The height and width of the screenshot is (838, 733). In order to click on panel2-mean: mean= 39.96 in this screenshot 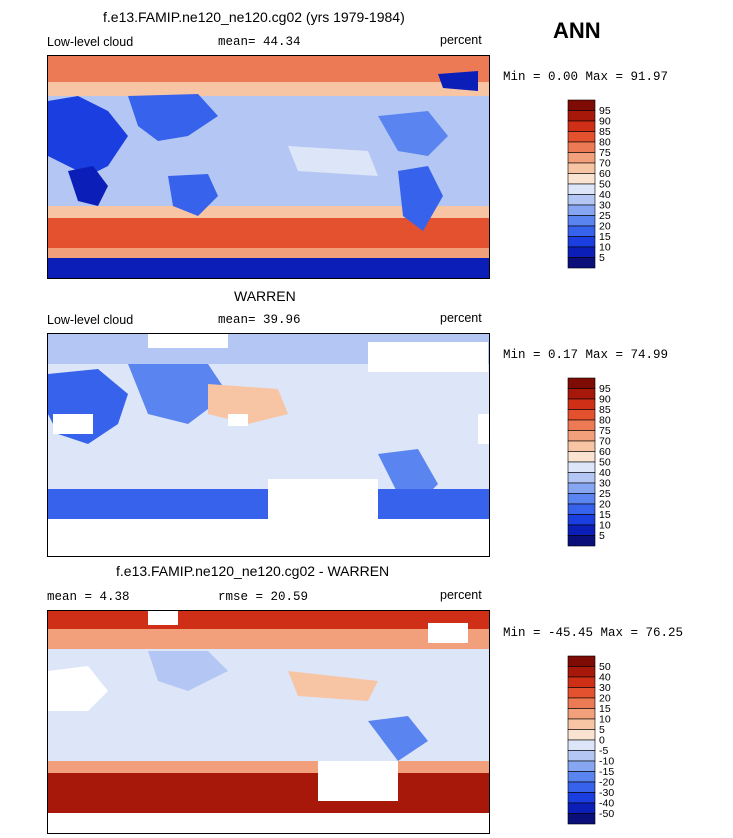, I will do `click(259, 320)`.